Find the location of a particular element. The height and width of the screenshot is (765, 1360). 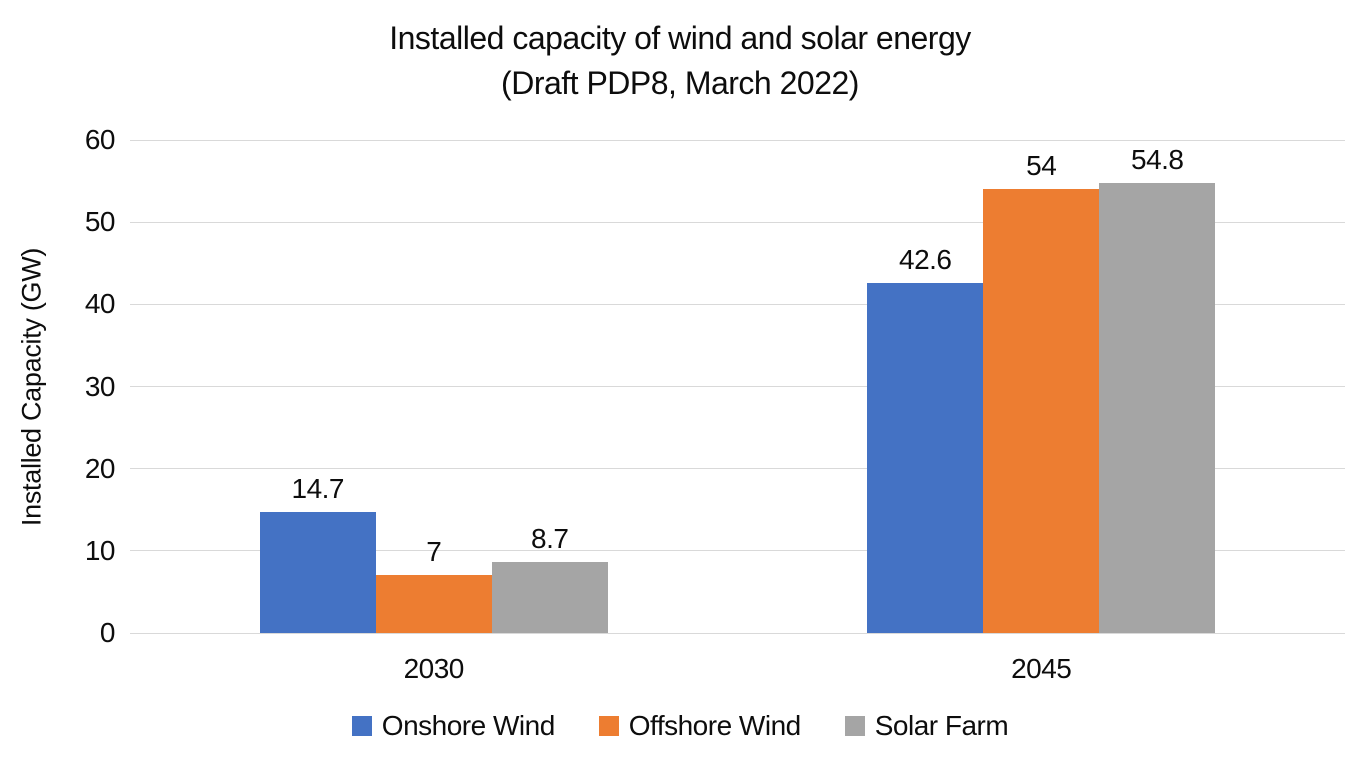

y-tick-label: 60 is located at coordinates (100, 139).